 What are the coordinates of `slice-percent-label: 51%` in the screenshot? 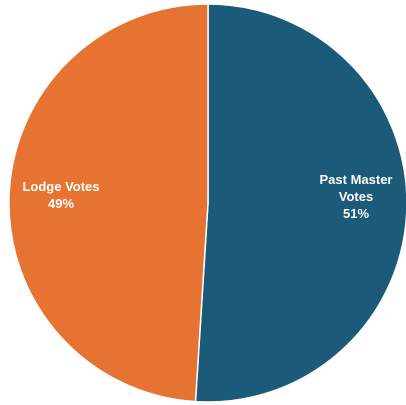 It's located at (356, 213).